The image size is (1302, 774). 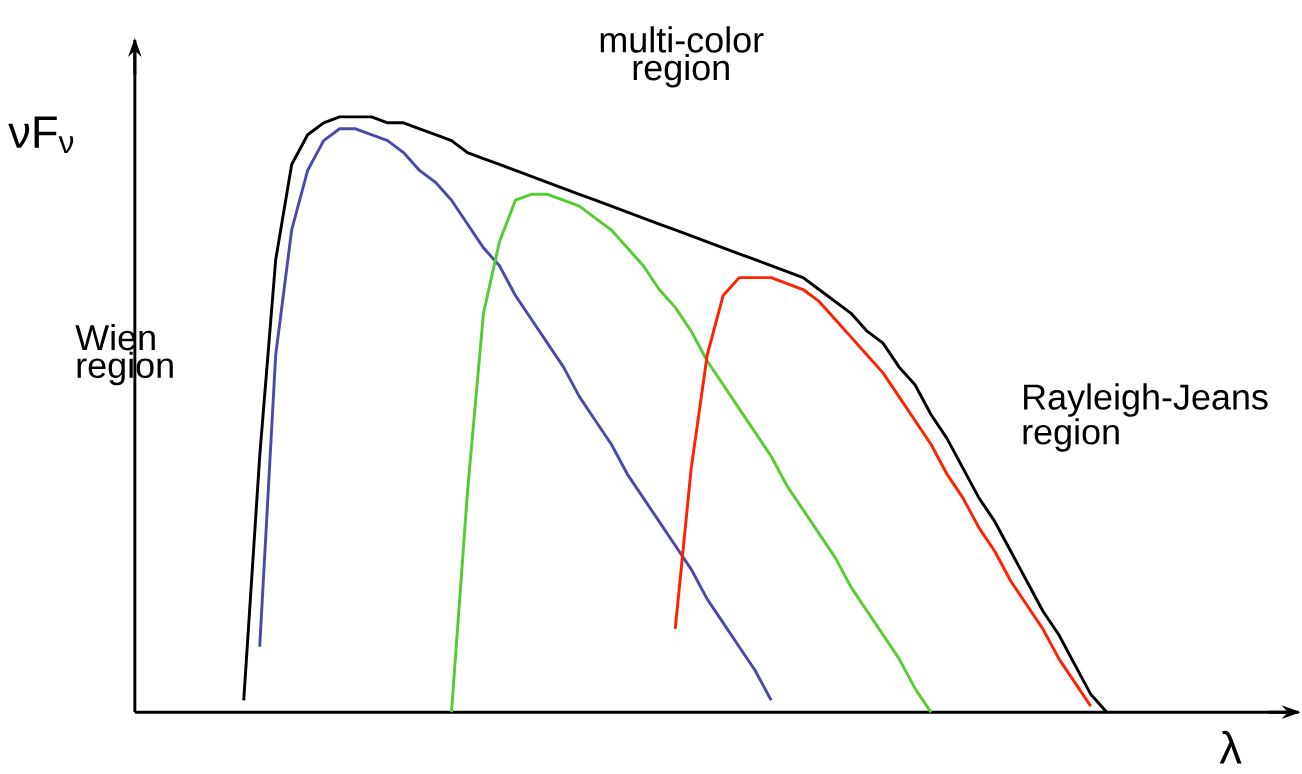 I want to click on x-axis-title: λ, so click(x=1230, y=747).